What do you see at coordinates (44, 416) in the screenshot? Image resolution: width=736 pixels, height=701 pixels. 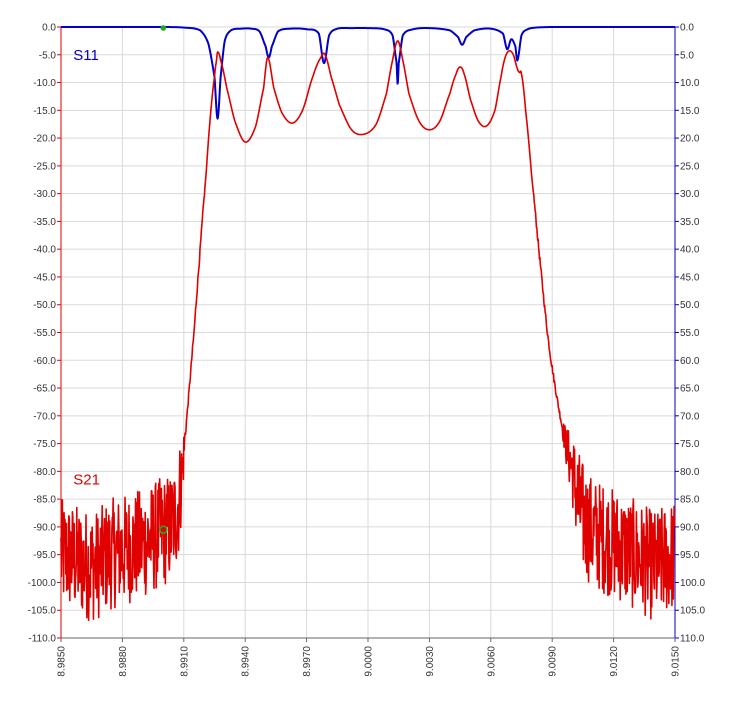 I see `y-tick-label-left: -70.0` at bounding box center [44, 416].